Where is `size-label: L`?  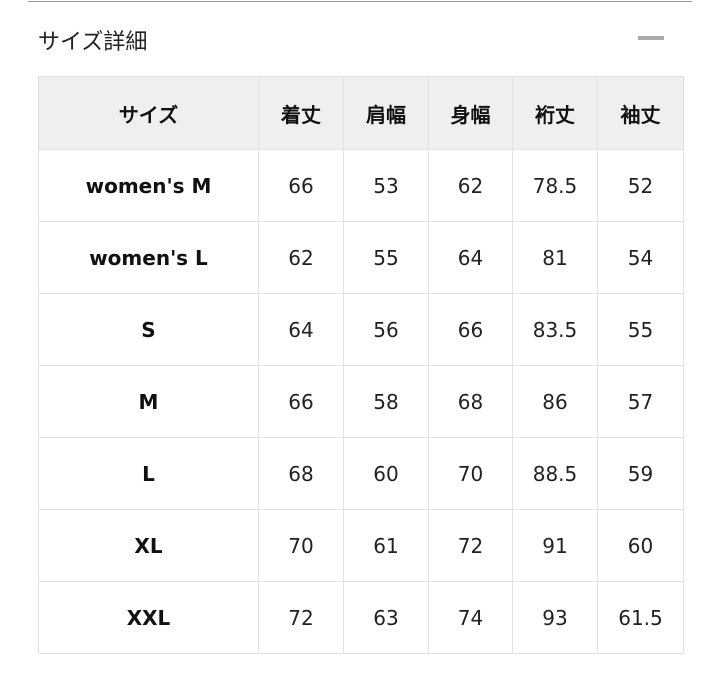 size-label: L is located at coordinates (148, 473).